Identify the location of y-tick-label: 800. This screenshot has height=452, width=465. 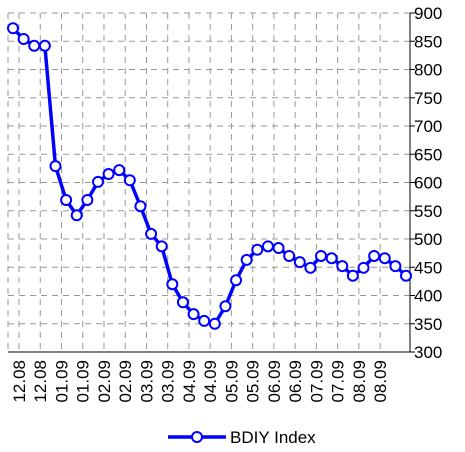
(428, 70).